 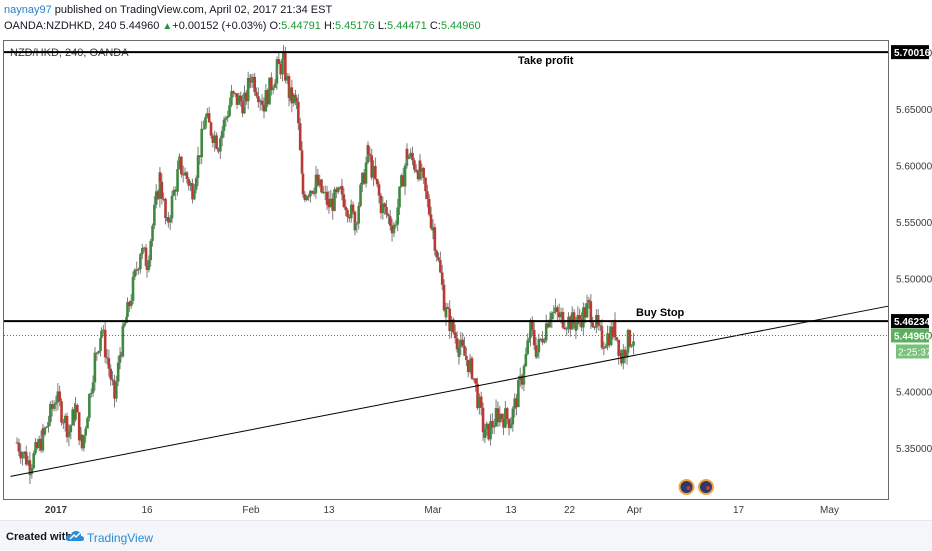 What do you see at coordinates (120, 538) in the screenshot?
I see `tradingview-brand: TradingView` at bounding box center [120, 538].